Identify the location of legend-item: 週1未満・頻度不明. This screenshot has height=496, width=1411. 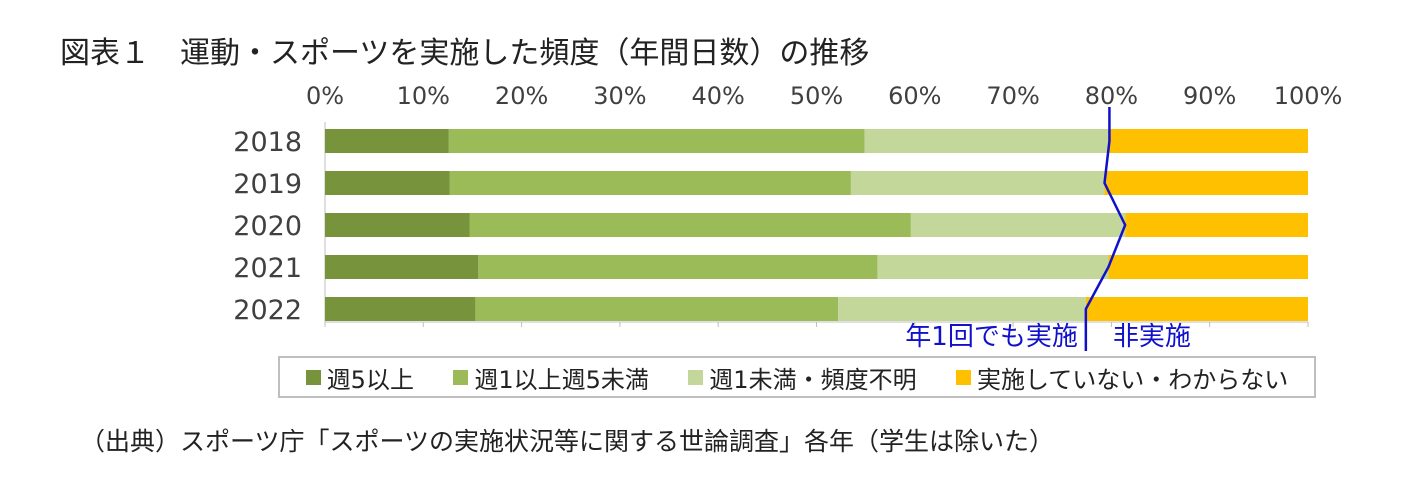
(802, 377).